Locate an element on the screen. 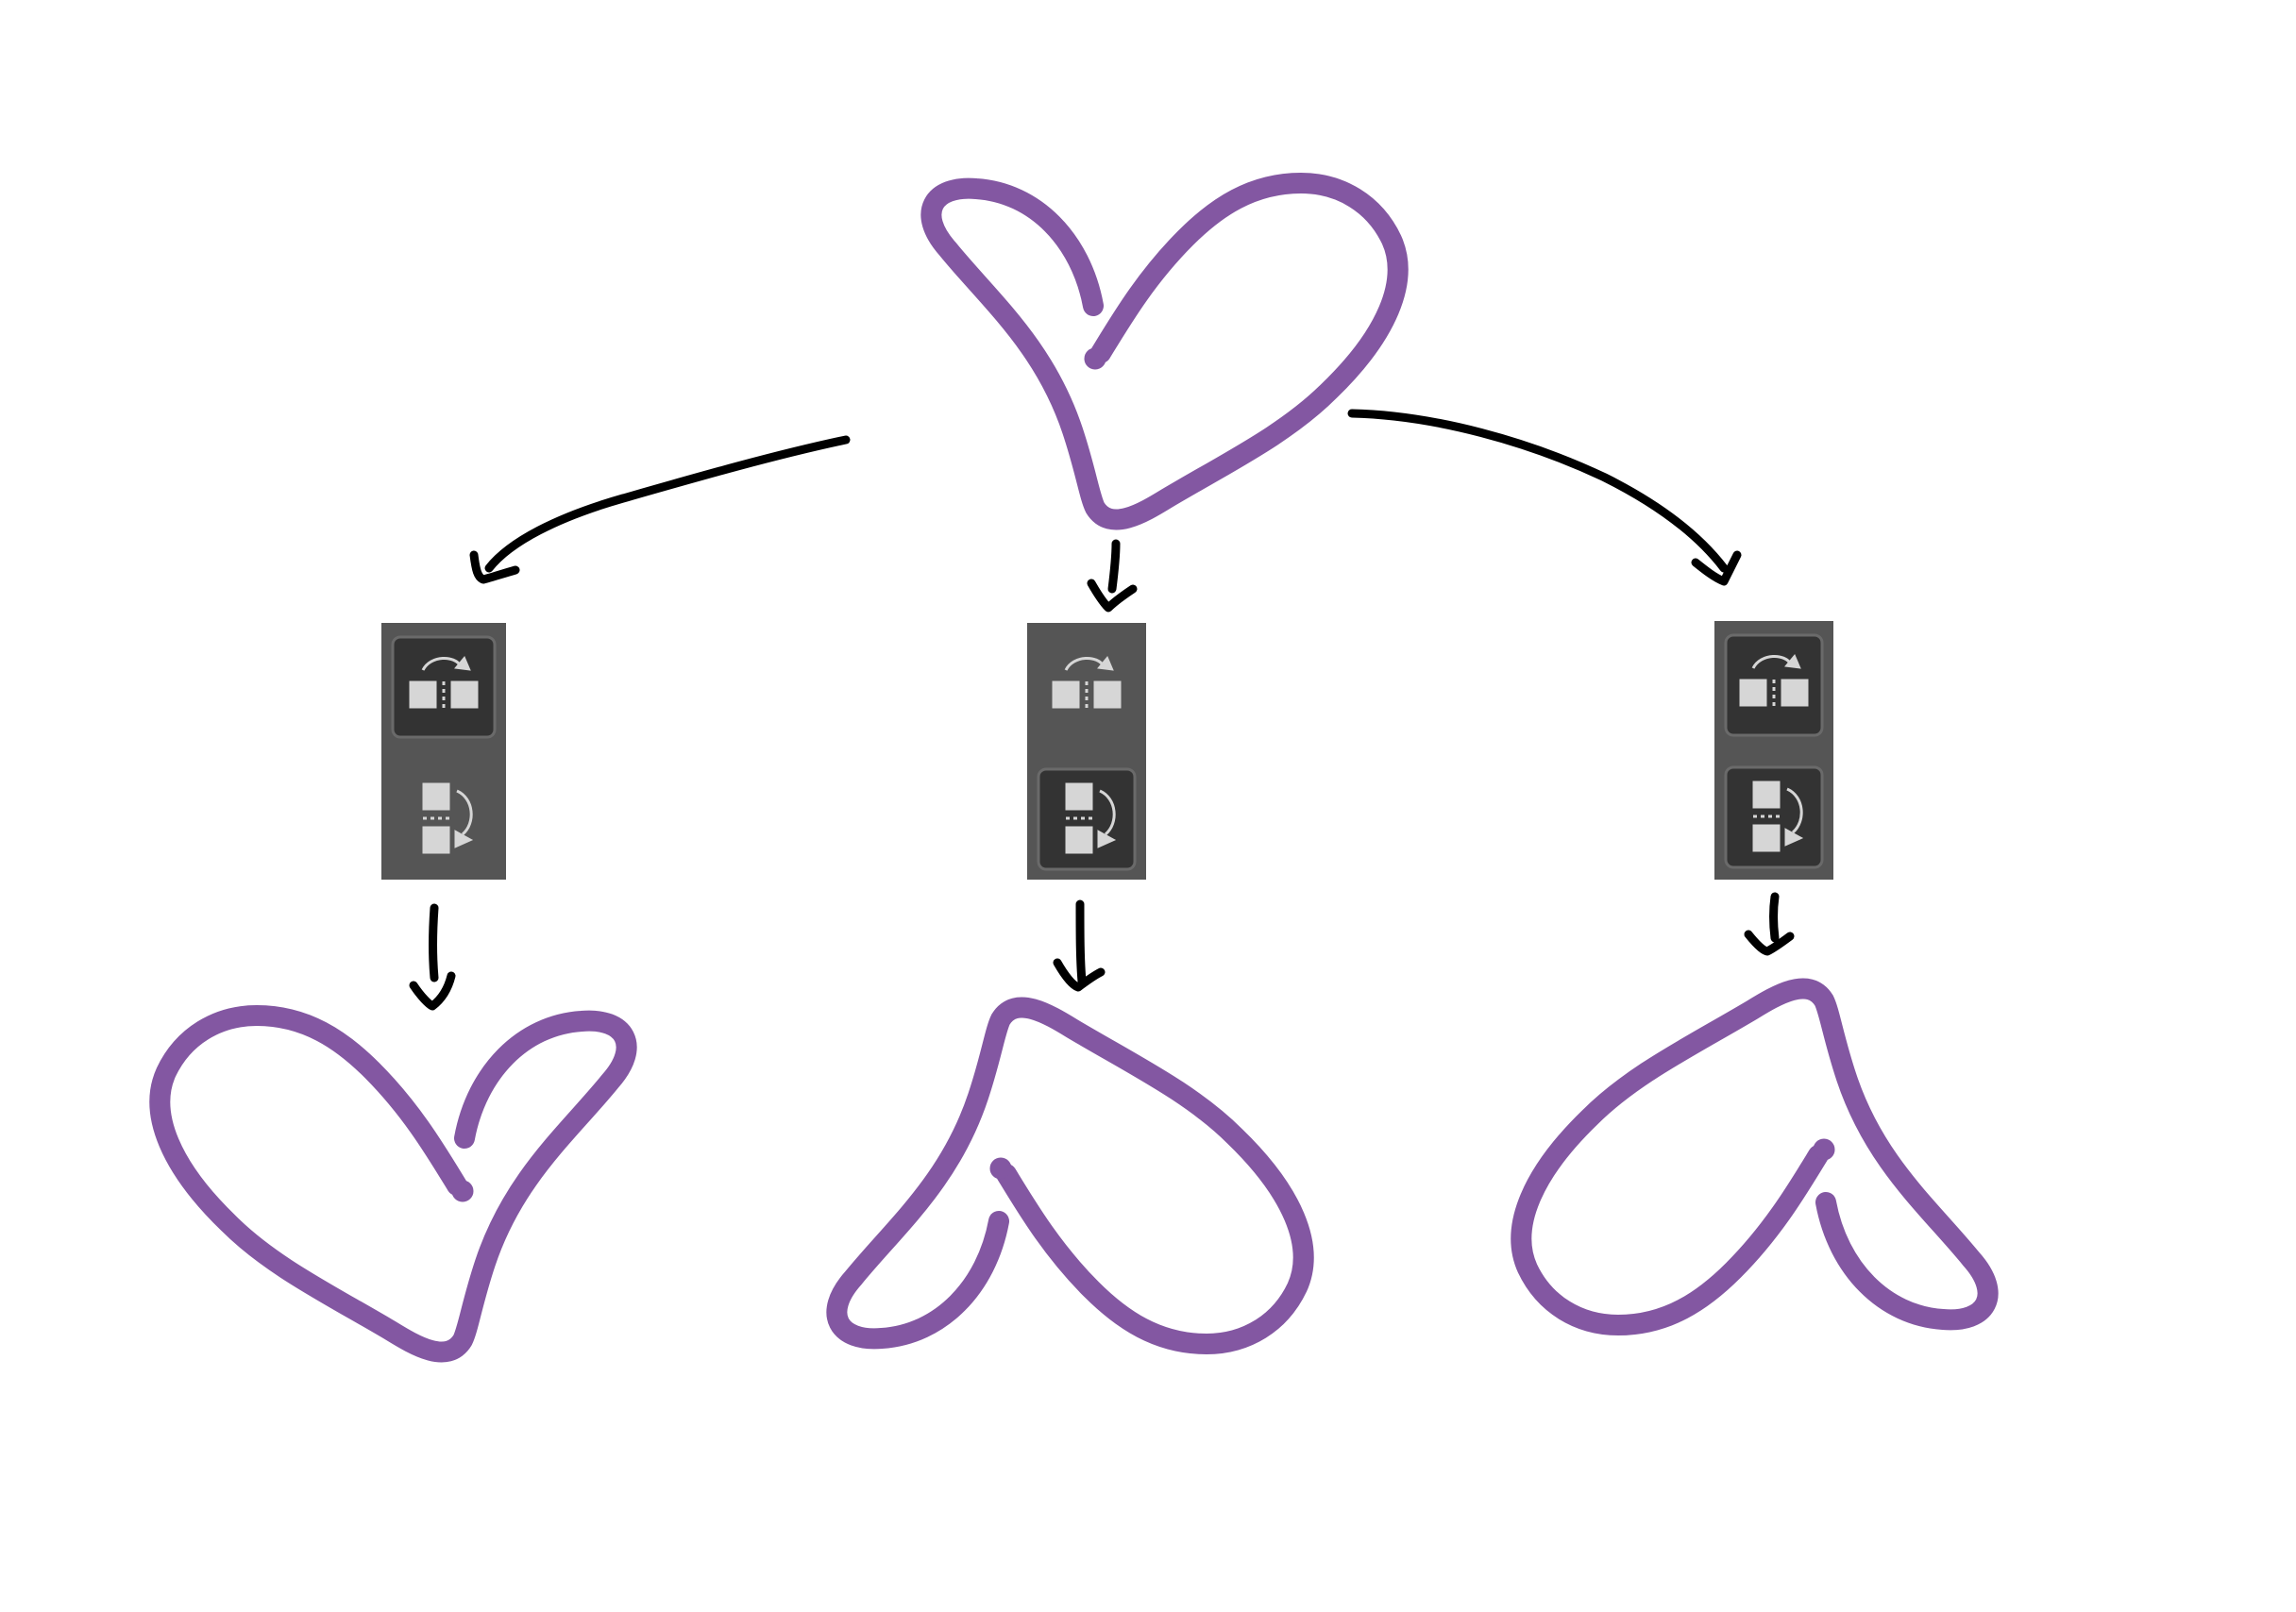 The image size is (2296, 1612). result-heart-flip-vertical is located at coordinates (1069, 1175).